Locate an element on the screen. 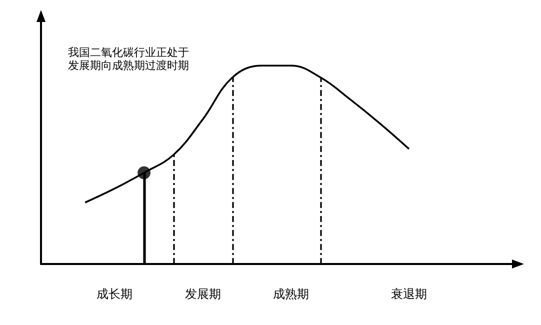 This screenshot has height=325, width=541. x-tick-label: 成熟期 is located at coordinates (291, 294).